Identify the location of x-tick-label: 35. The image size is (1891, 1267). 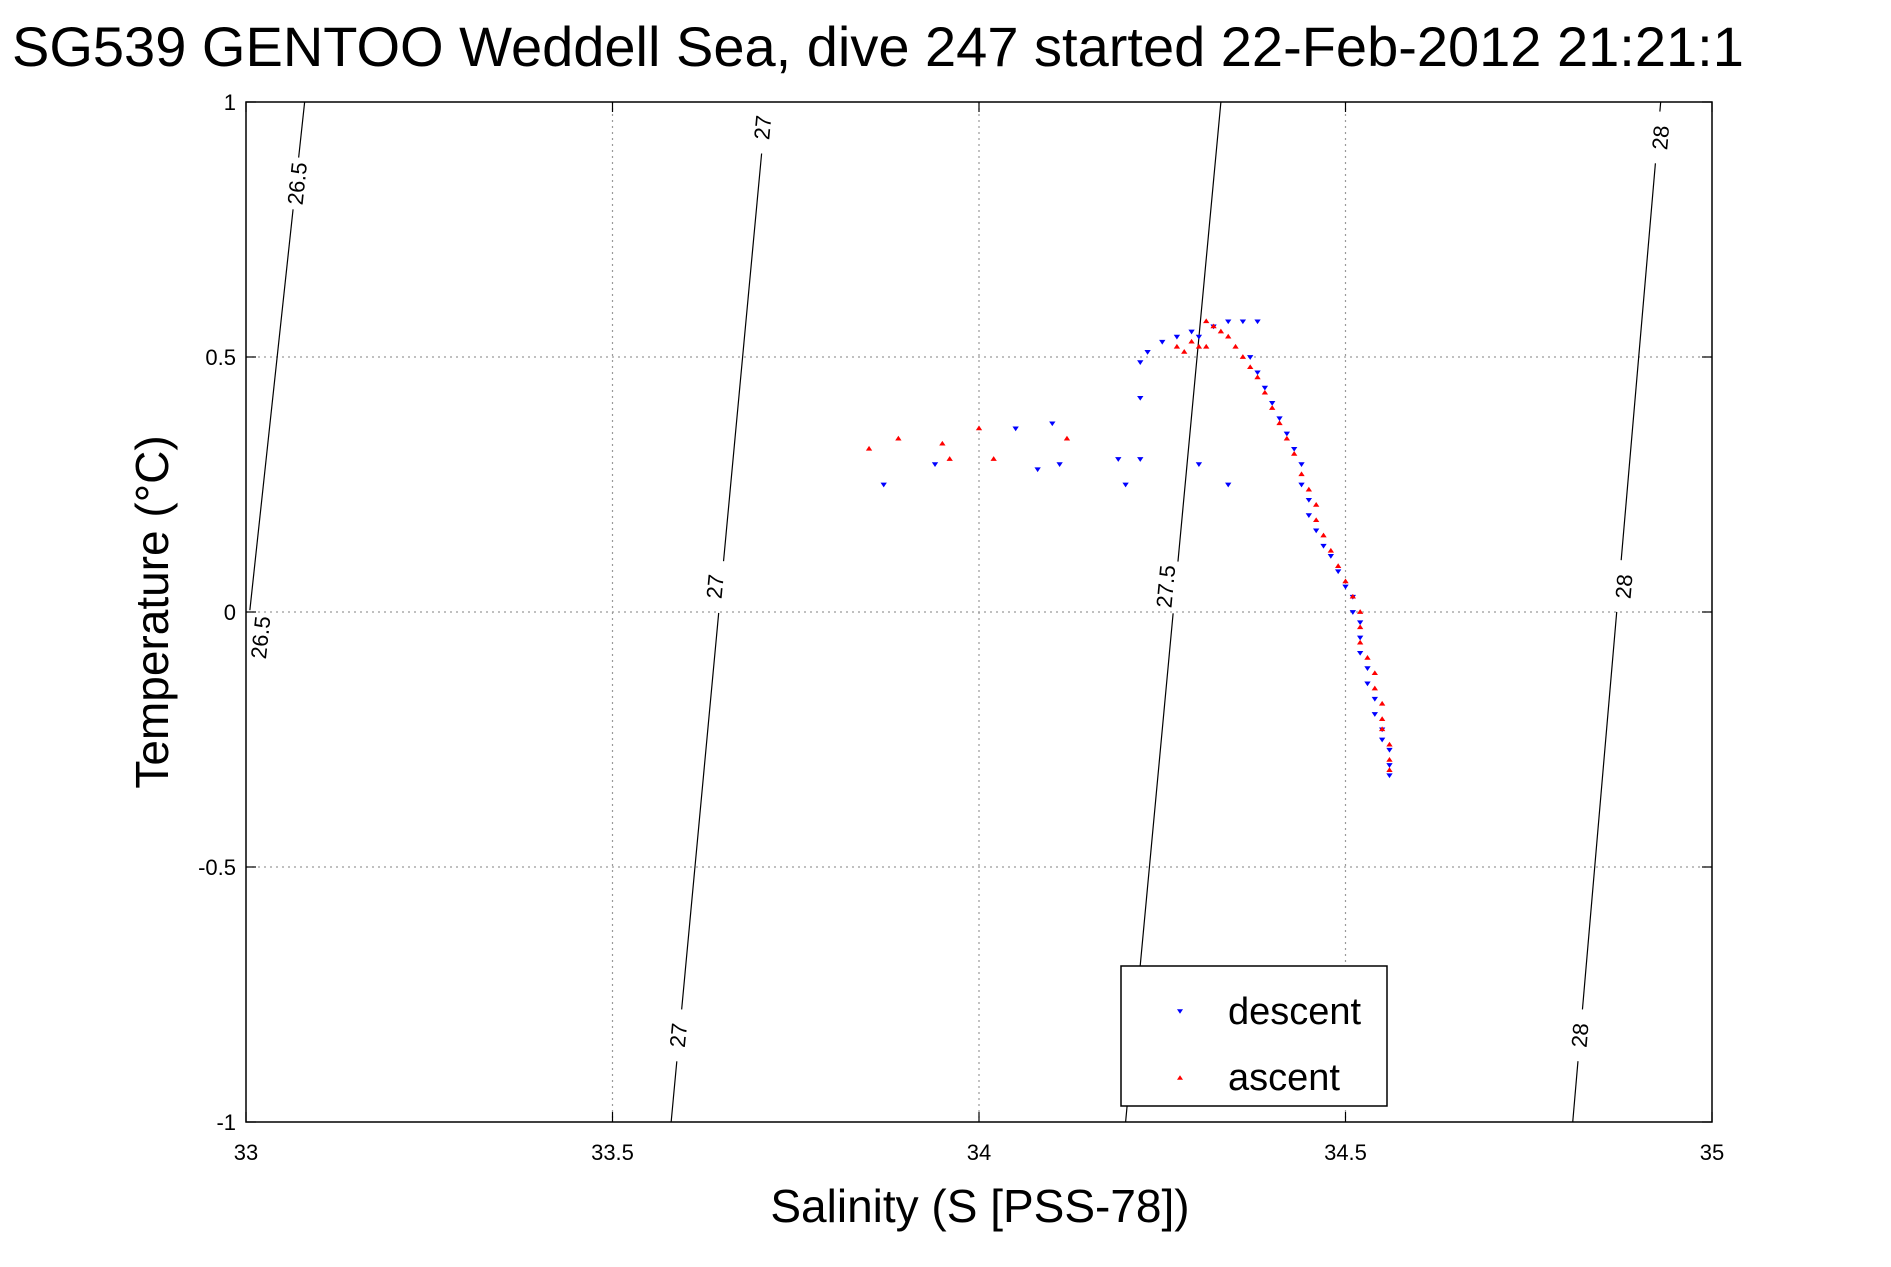
(1712, 1152).